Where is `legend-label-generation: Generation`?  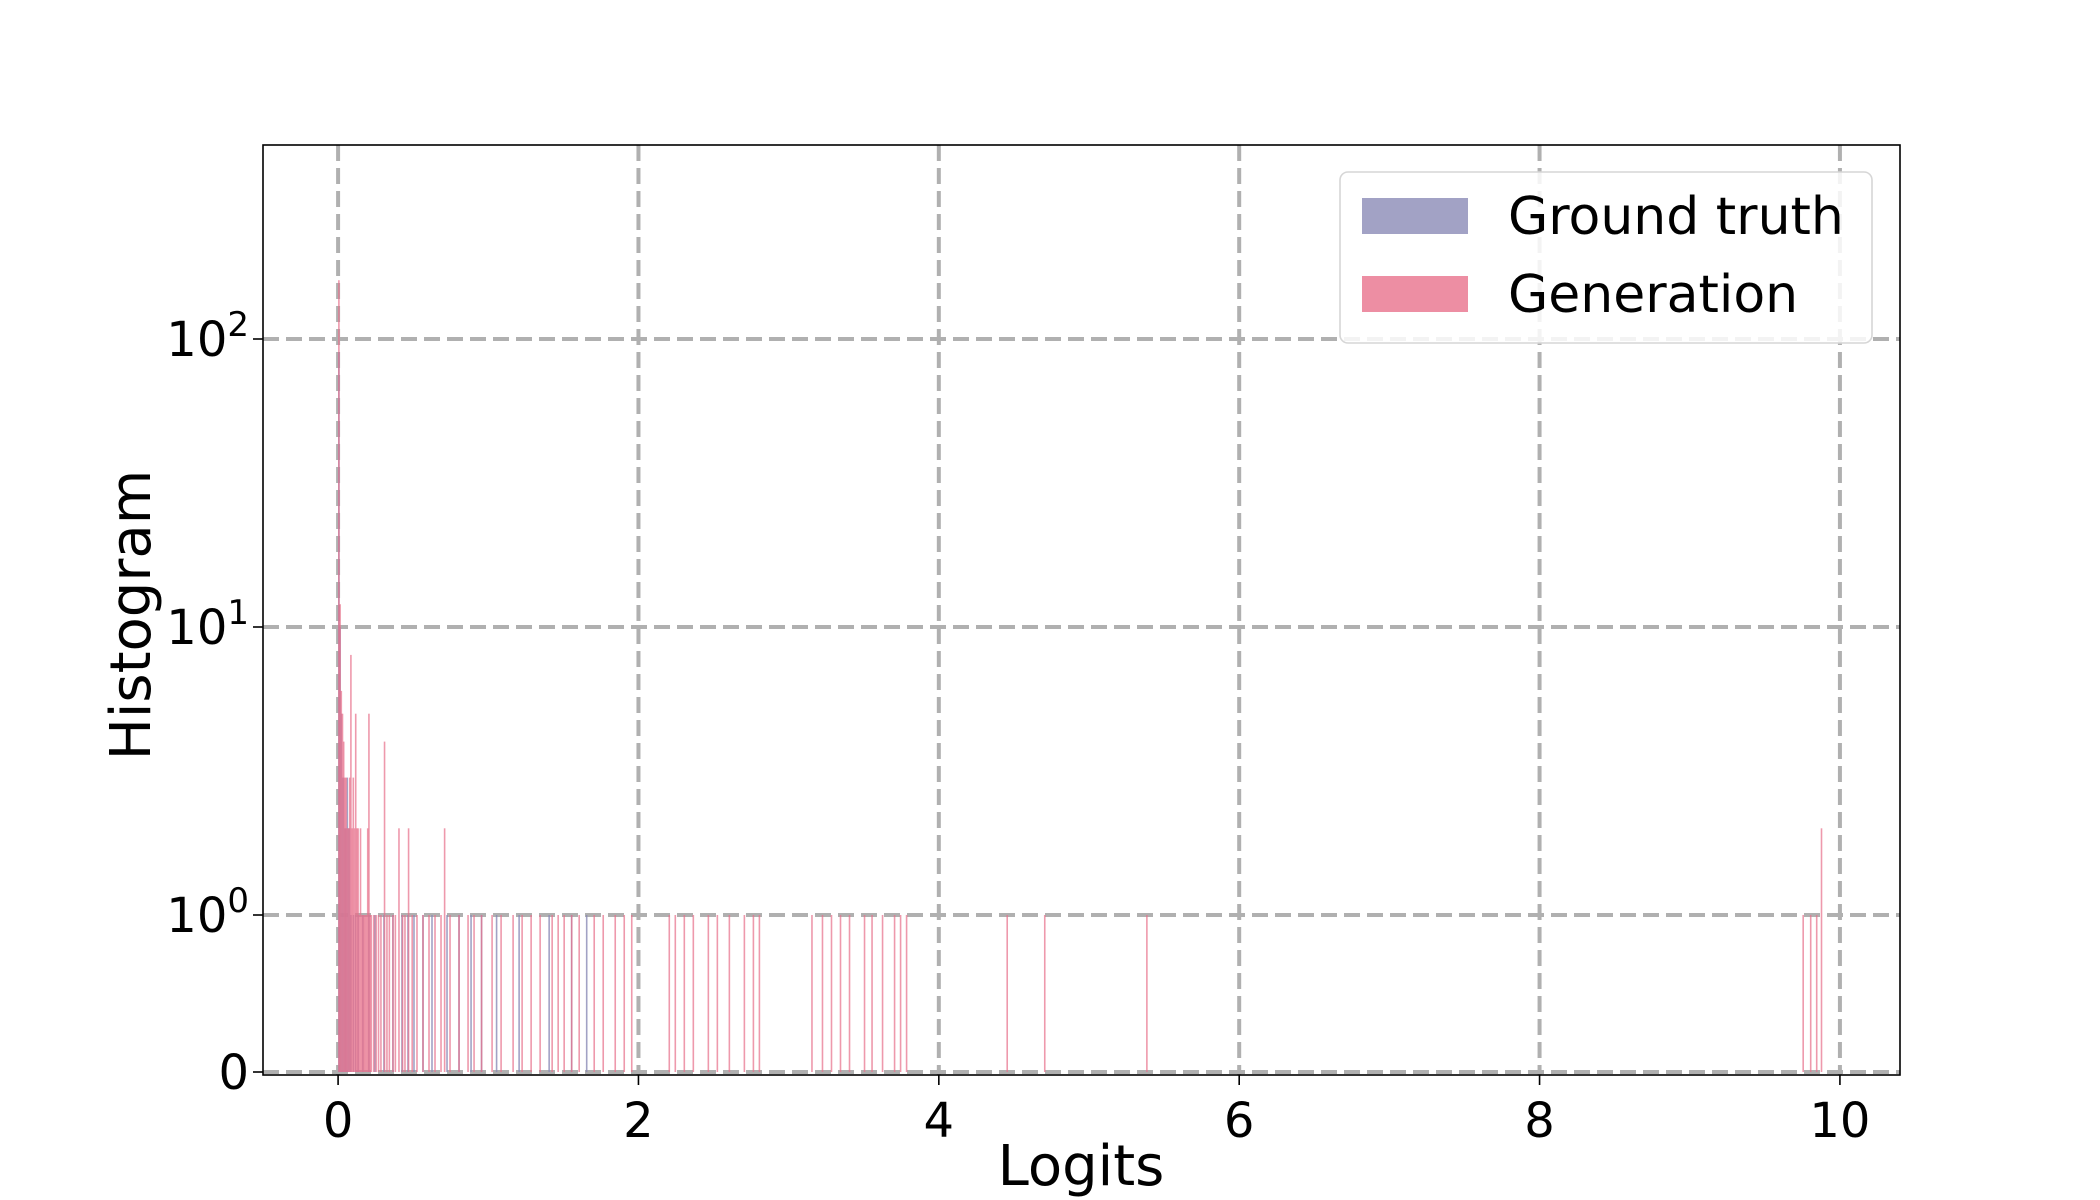
legend-label-generation: Generation is located at coordinates (1653, 295).